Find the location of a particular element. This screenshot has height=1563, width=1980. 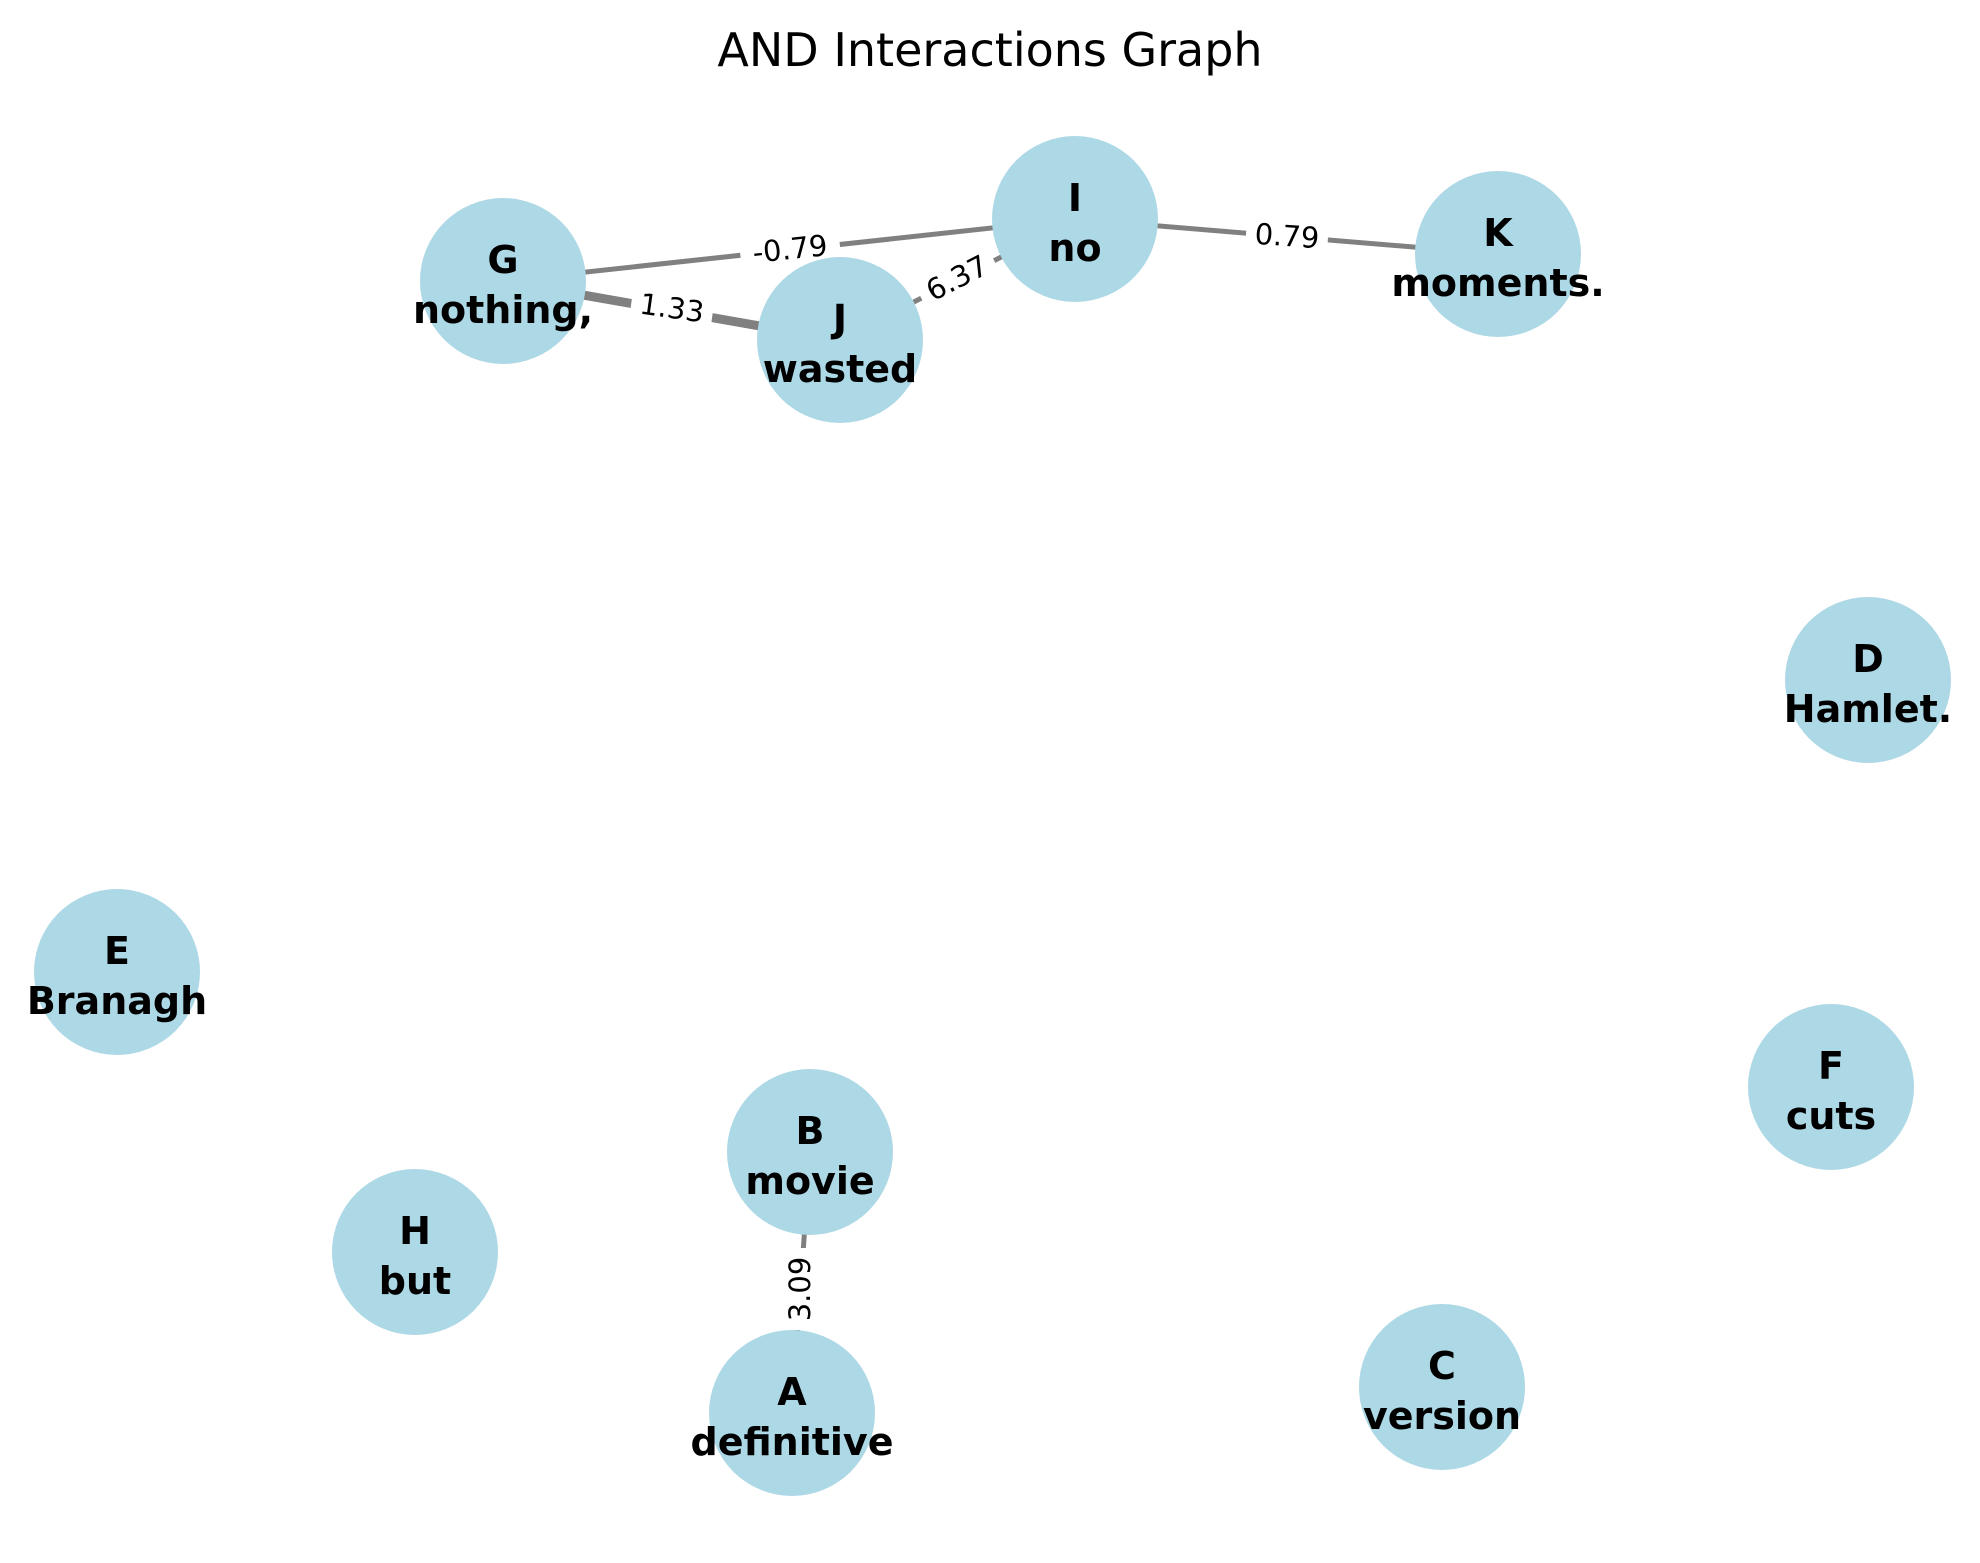

node-word-label: moments. is located at coordinates (1497, 283).